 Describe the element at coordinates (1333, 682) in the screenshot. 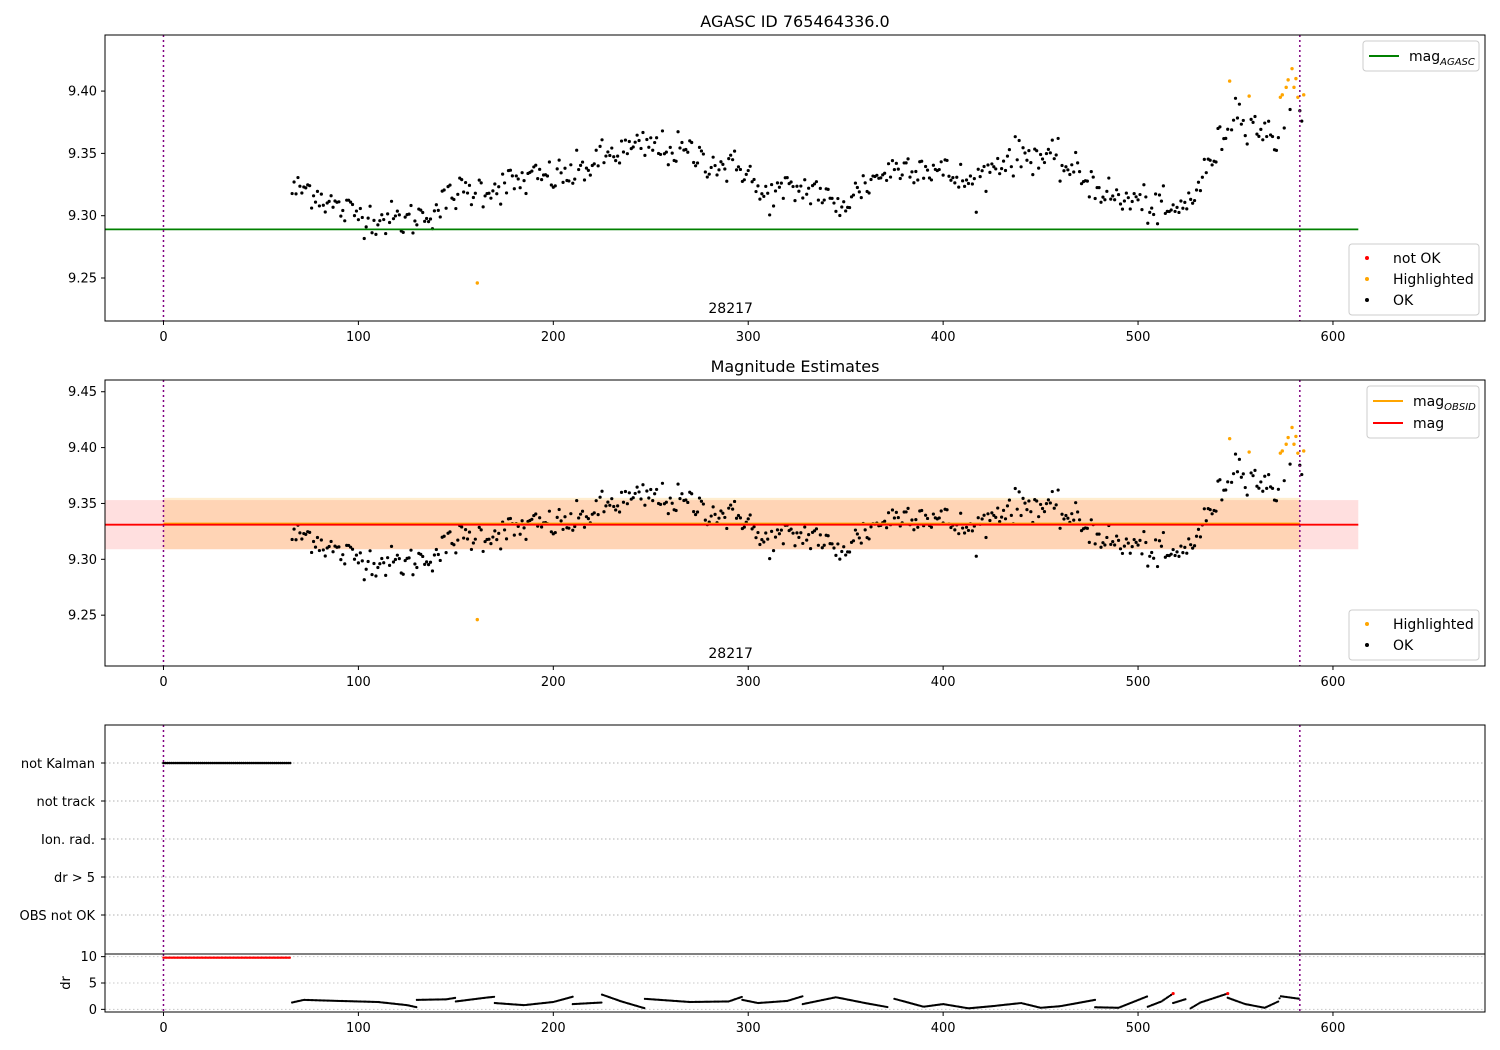

I see `x-tick-label: 600` at that location.